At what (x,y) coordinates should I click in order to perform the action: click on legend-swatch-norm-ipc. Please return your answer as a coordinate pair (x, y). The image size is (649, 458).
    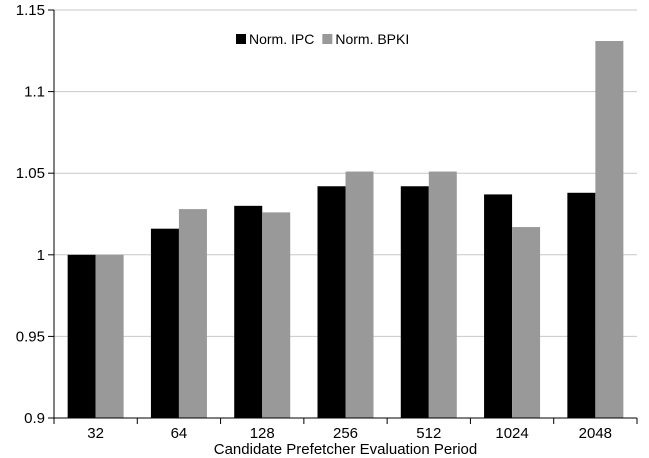
    Looking at the image, I should click on (241, 39).